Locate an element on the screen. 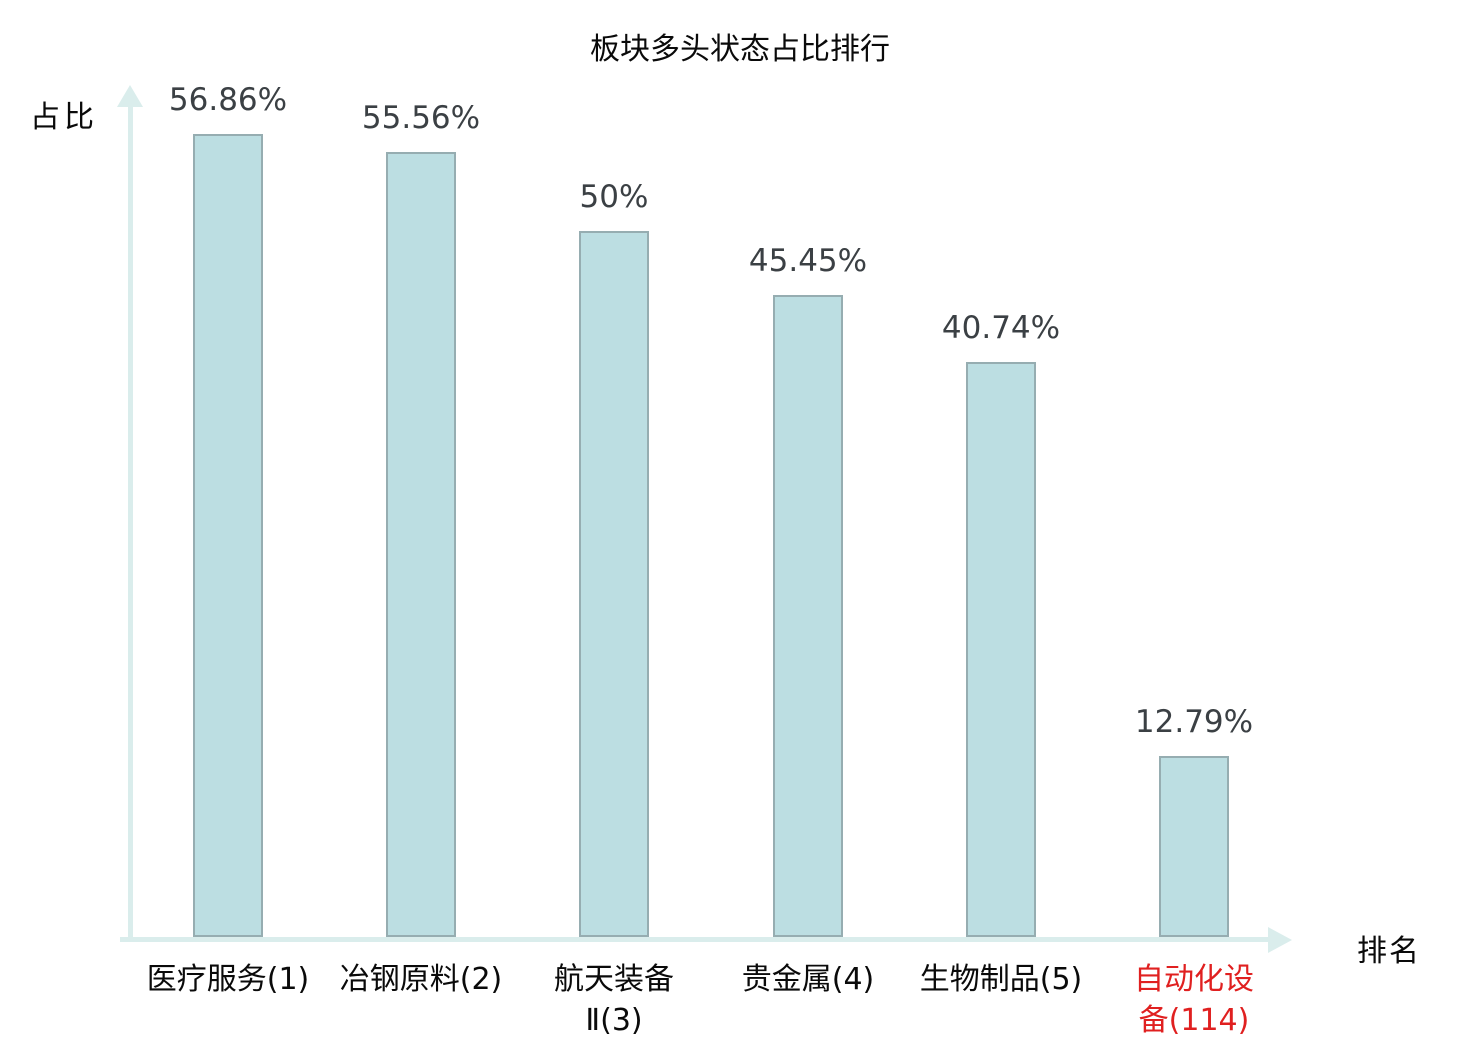 The image size is (1480, 1040). x-category-label-1: 医疗服务(1) is located at coordinates (228, 979).